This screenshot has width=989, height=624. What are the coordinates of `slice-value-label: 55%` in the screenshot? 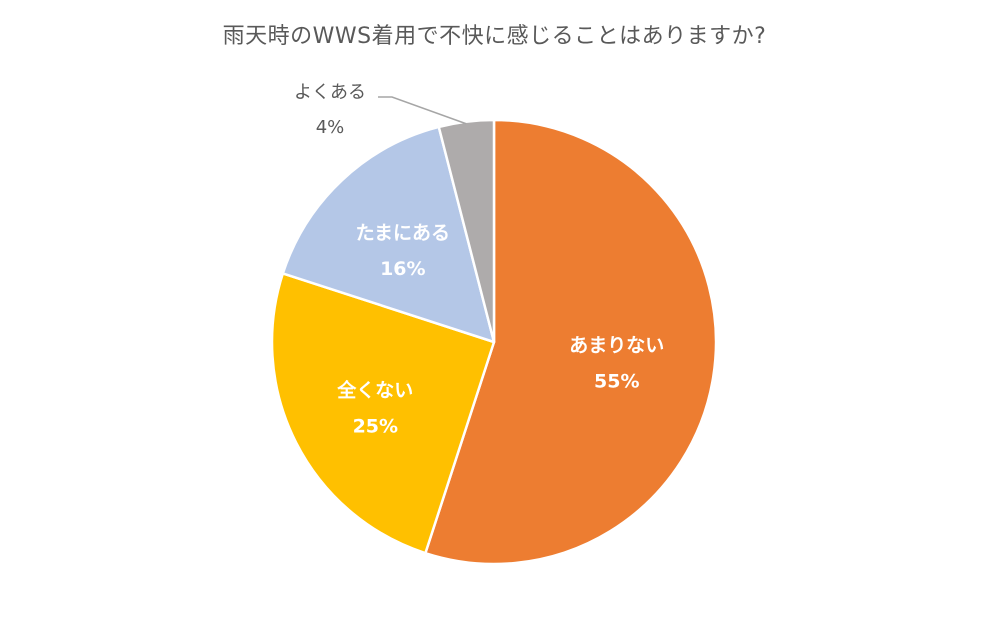 It's located at (616, 381).